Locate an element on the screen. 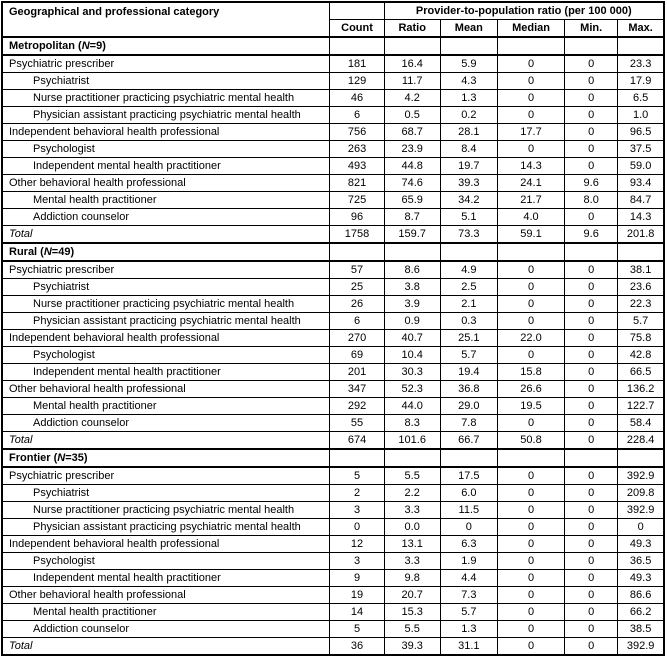 The image size is (667, 659). value-cell: 31.1 is located at coordinates (468, 646).